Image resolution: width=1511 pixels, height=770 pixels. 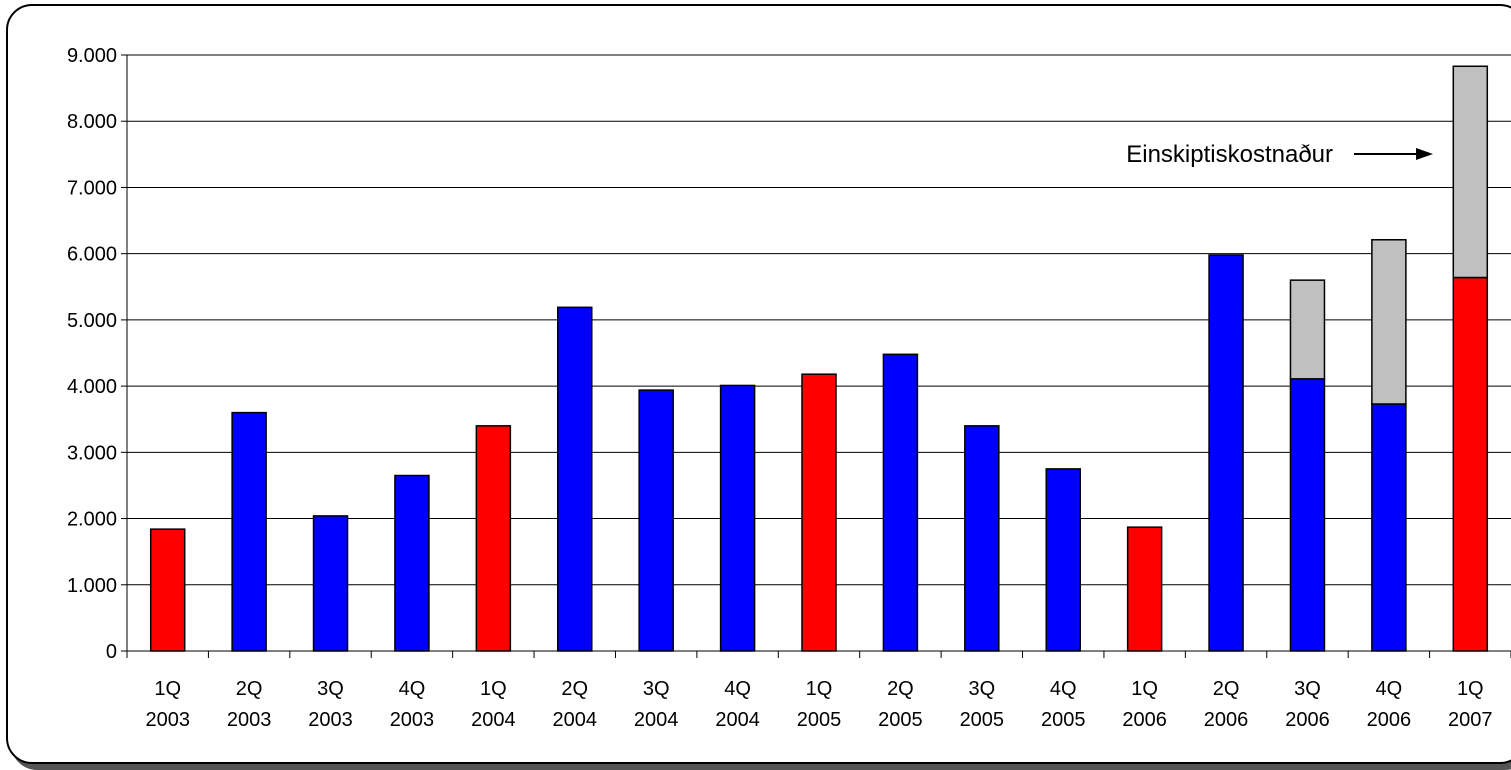 I want to click on annotation-arrow-head, so click(x=1424, y=154).